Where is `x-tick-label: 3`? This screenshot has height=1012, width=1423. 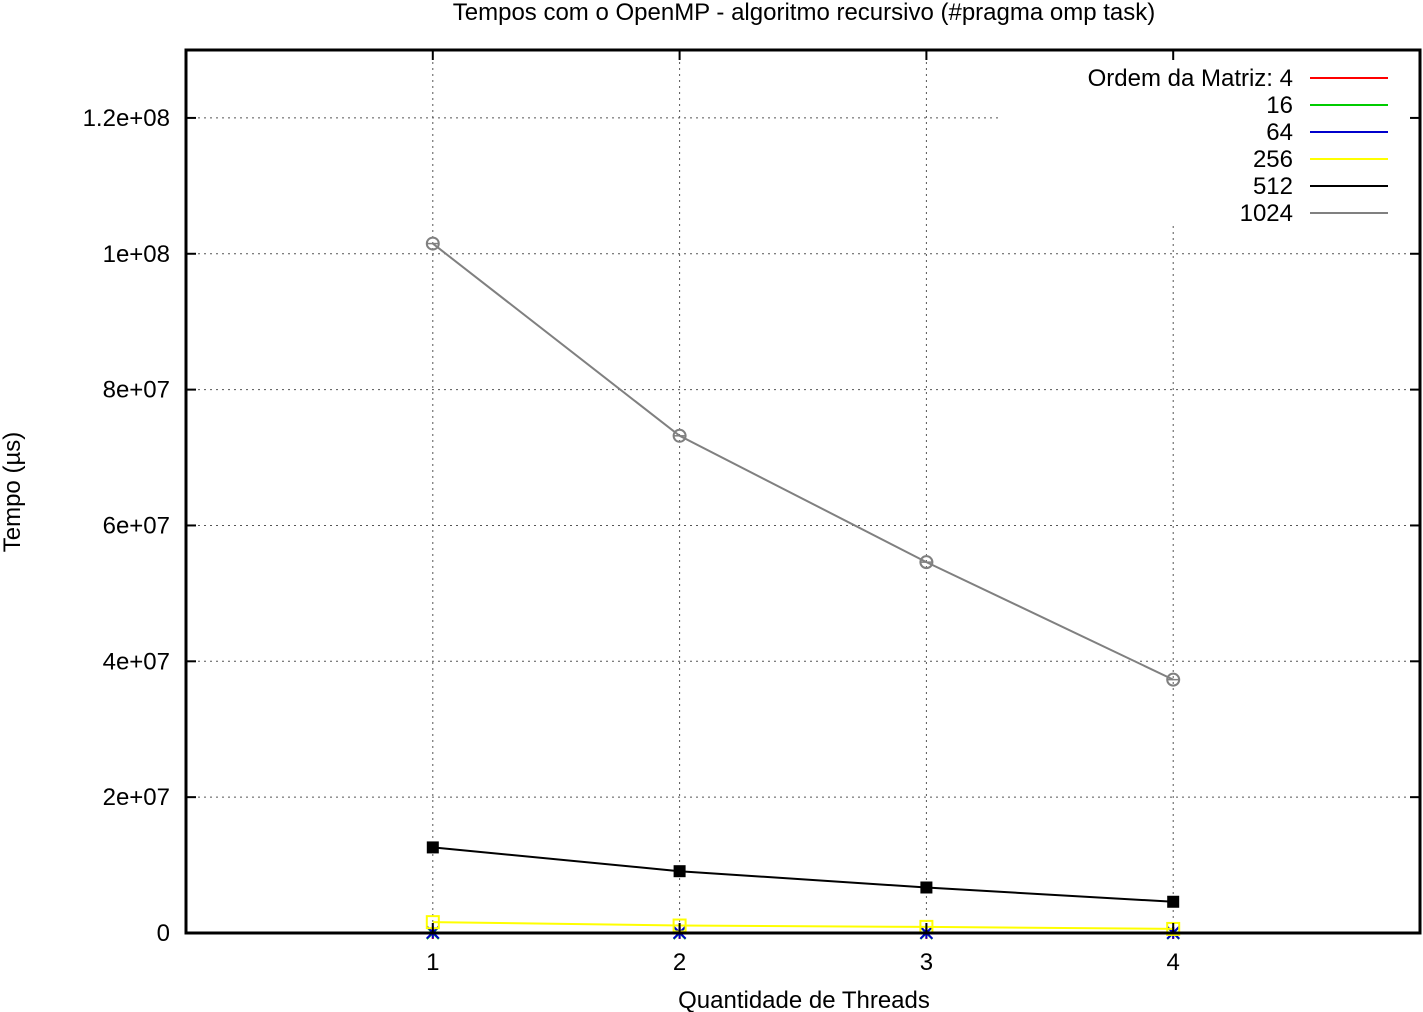 x-tick-label: 3 is located at coordinates (926, 962).